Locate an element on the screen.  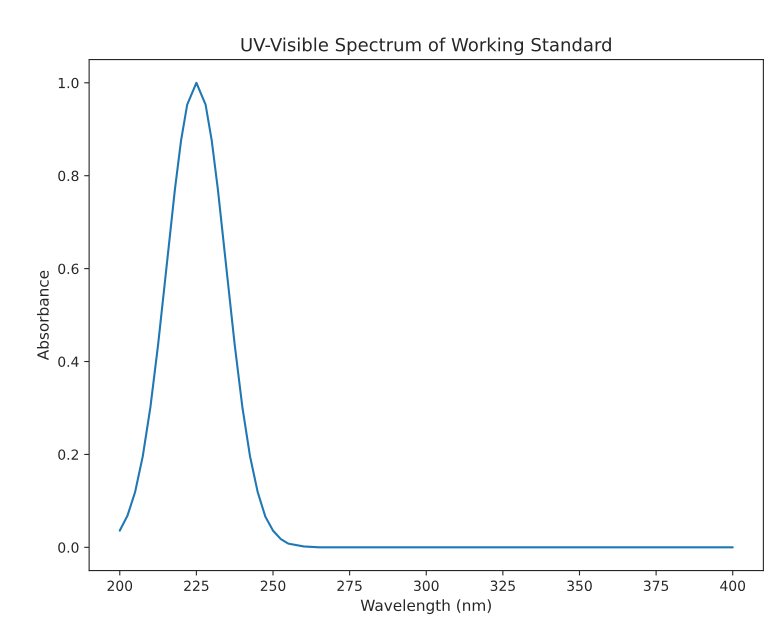
y-tick-label: 0.8 is located at coordinates (68, 176).